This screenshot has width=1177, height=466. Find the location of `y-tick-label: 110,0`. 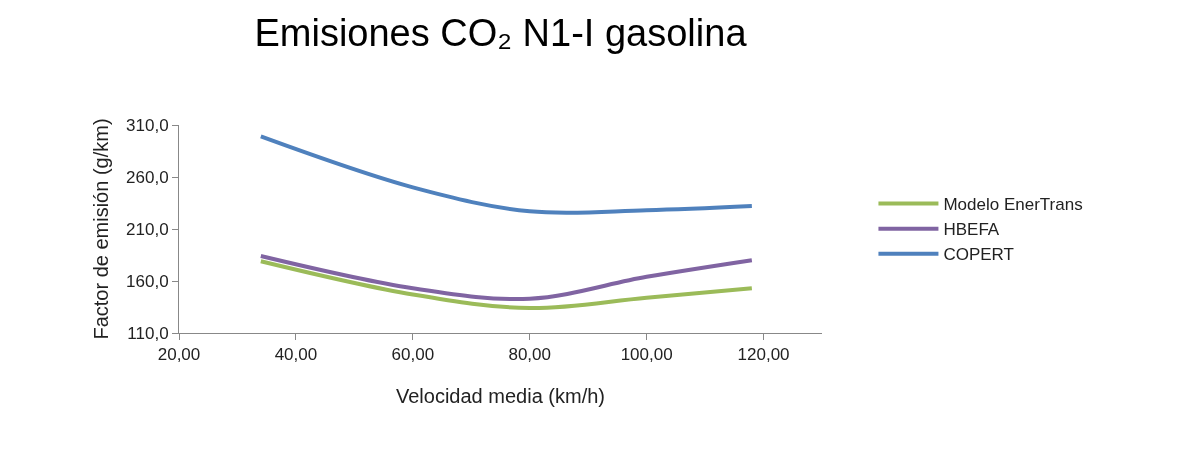

y-tick-label: 110,0 is located at coordinates (148, 333).